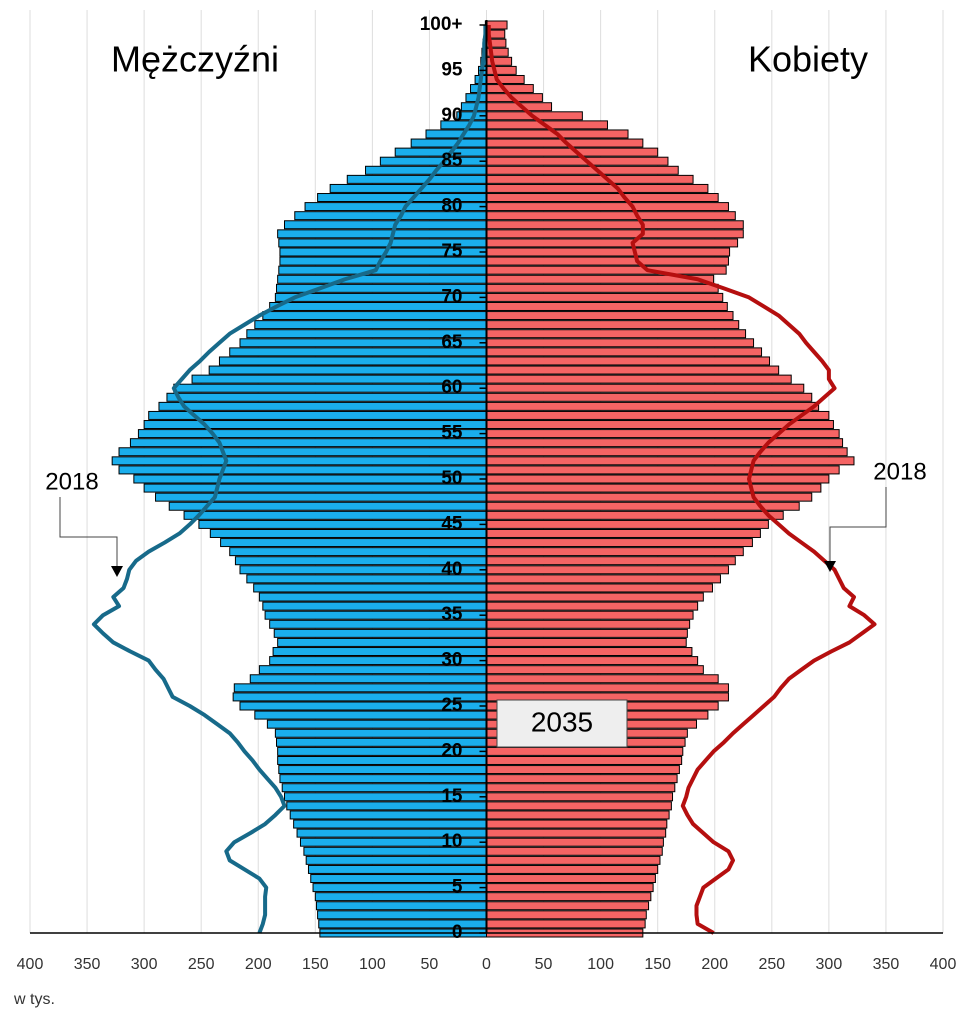 This screenshot has height=1010, width=971. Describe the element at coordinates (451, 660) in the screenshot. I see `y-tick-label: 30` at that location.